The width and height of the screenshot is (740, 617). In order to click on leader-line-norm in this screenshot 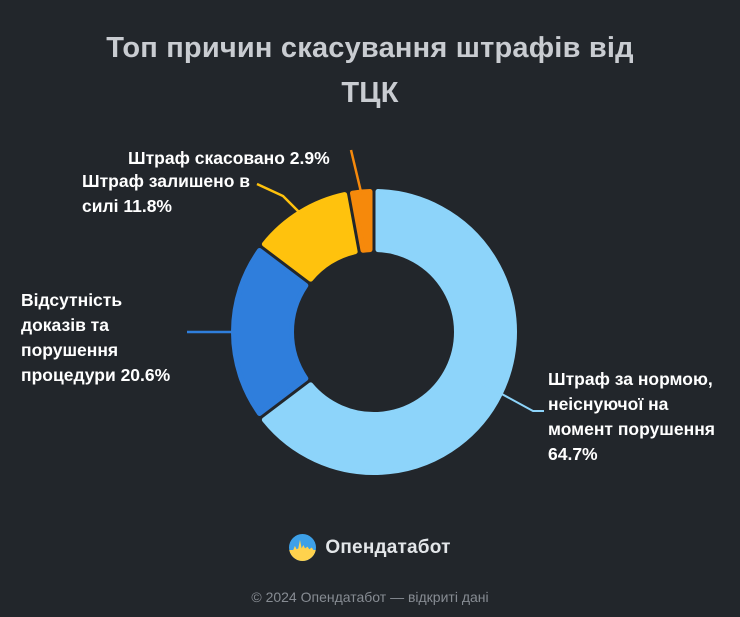, I will do `click(509, 395)`.